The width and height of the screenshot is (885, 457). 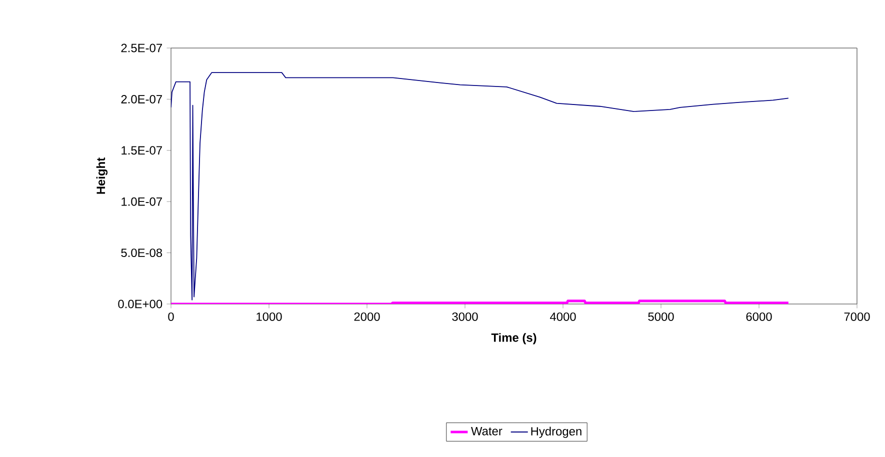 I want to click on x-tick-label: 5000, so click(x=661, y=316).